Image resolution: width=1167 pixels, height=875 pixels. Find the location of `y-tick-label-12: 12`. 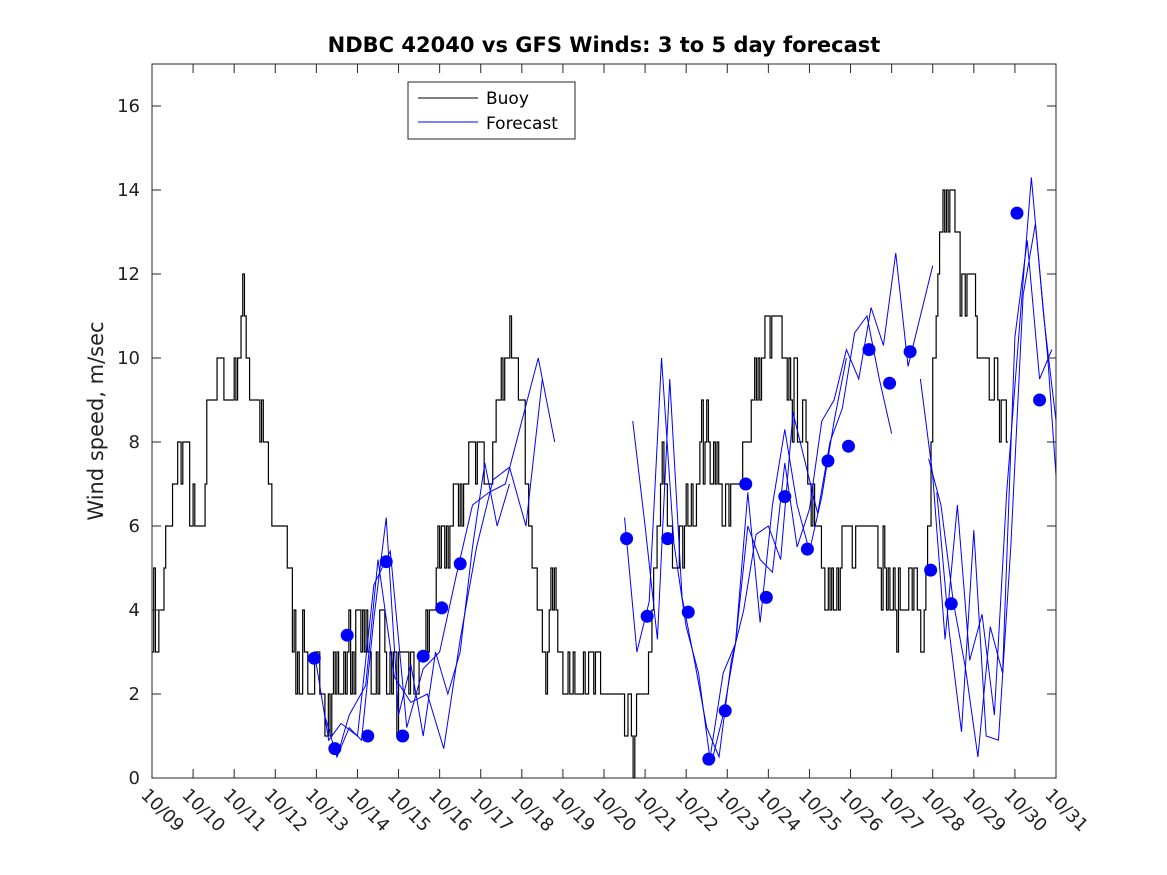

y-tick-label-12: 12 is located at coordinates (128, 274).